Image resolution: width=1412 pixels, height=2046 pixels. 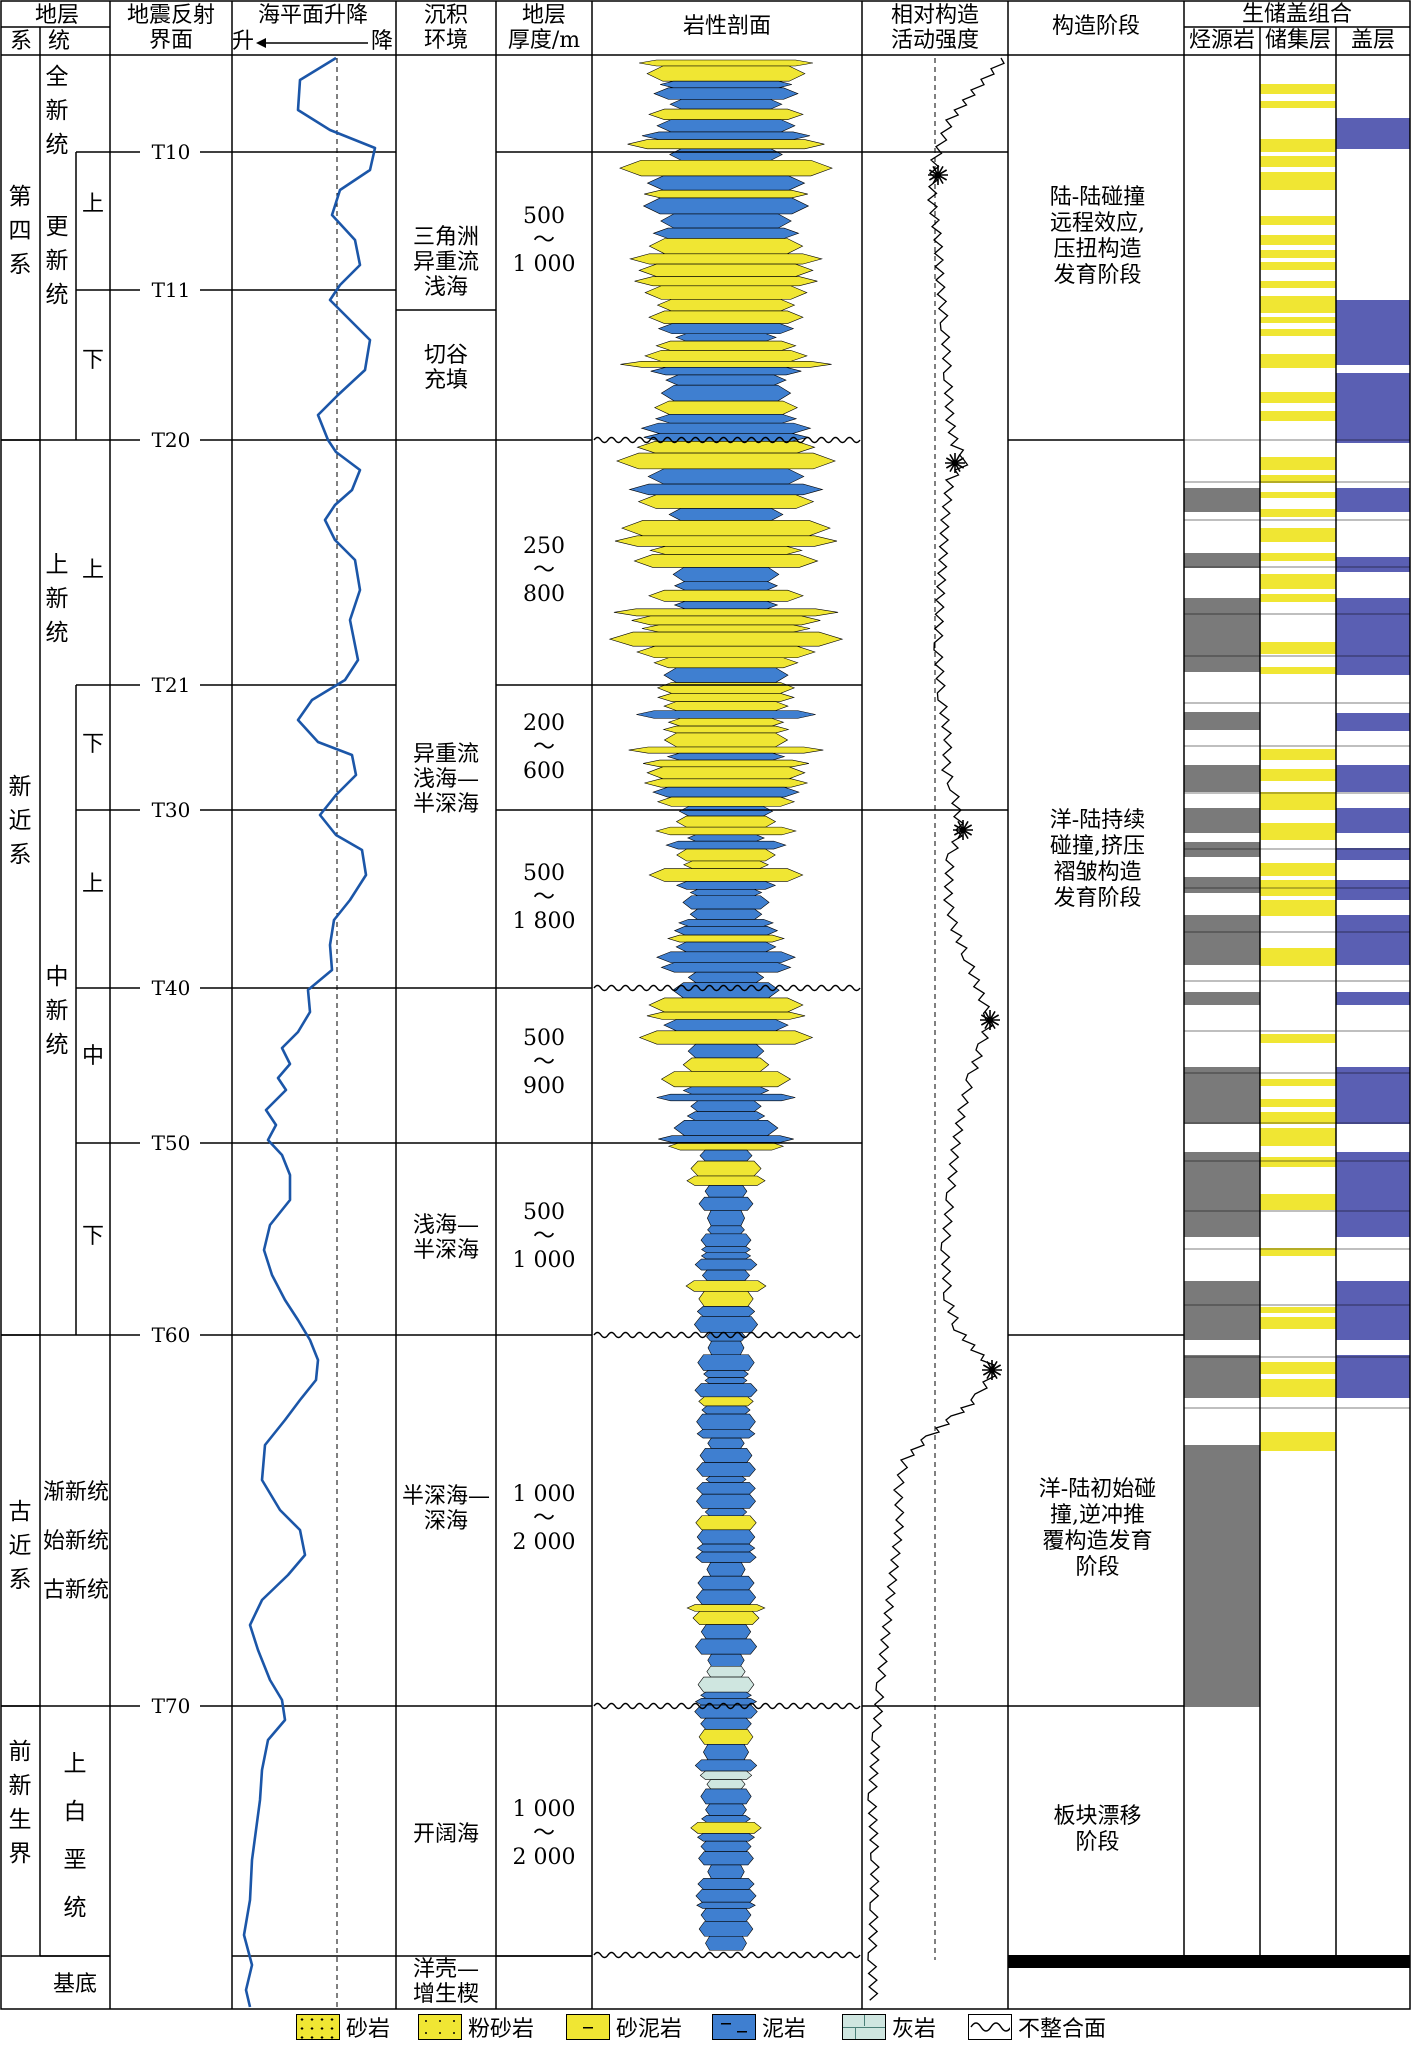 I want to click on legend-sandstone-swatch, so click(x=318, y=2027).